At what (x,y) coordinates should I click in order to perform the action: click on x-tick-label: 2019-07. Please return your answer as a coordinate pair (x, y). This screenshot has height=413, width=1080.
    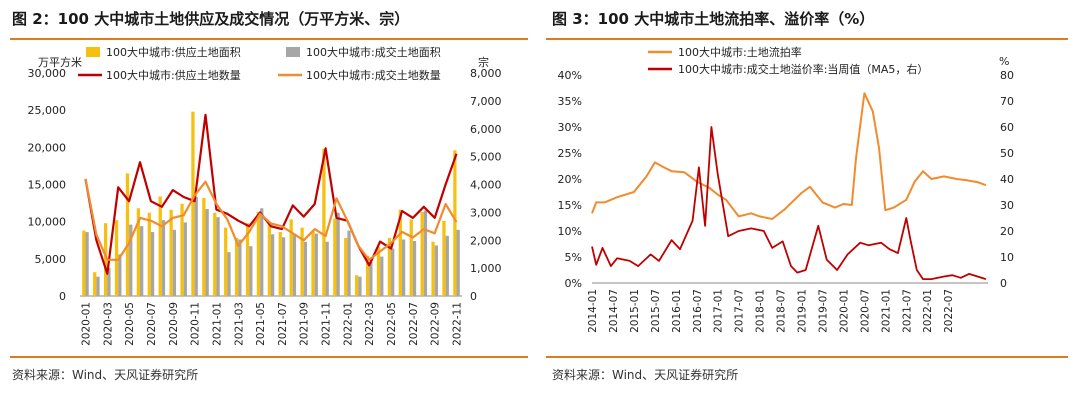
    Looking at the image, I should click on (823, 311).